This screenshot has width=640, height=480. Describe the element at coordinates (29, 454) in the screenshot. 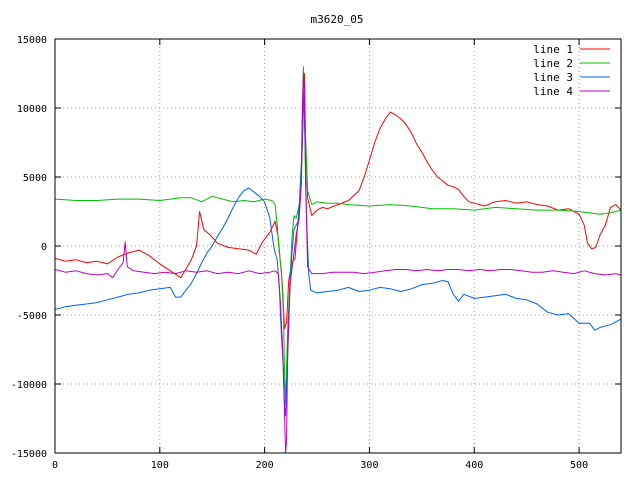

I see `y-tick-label: -15000` at that location.